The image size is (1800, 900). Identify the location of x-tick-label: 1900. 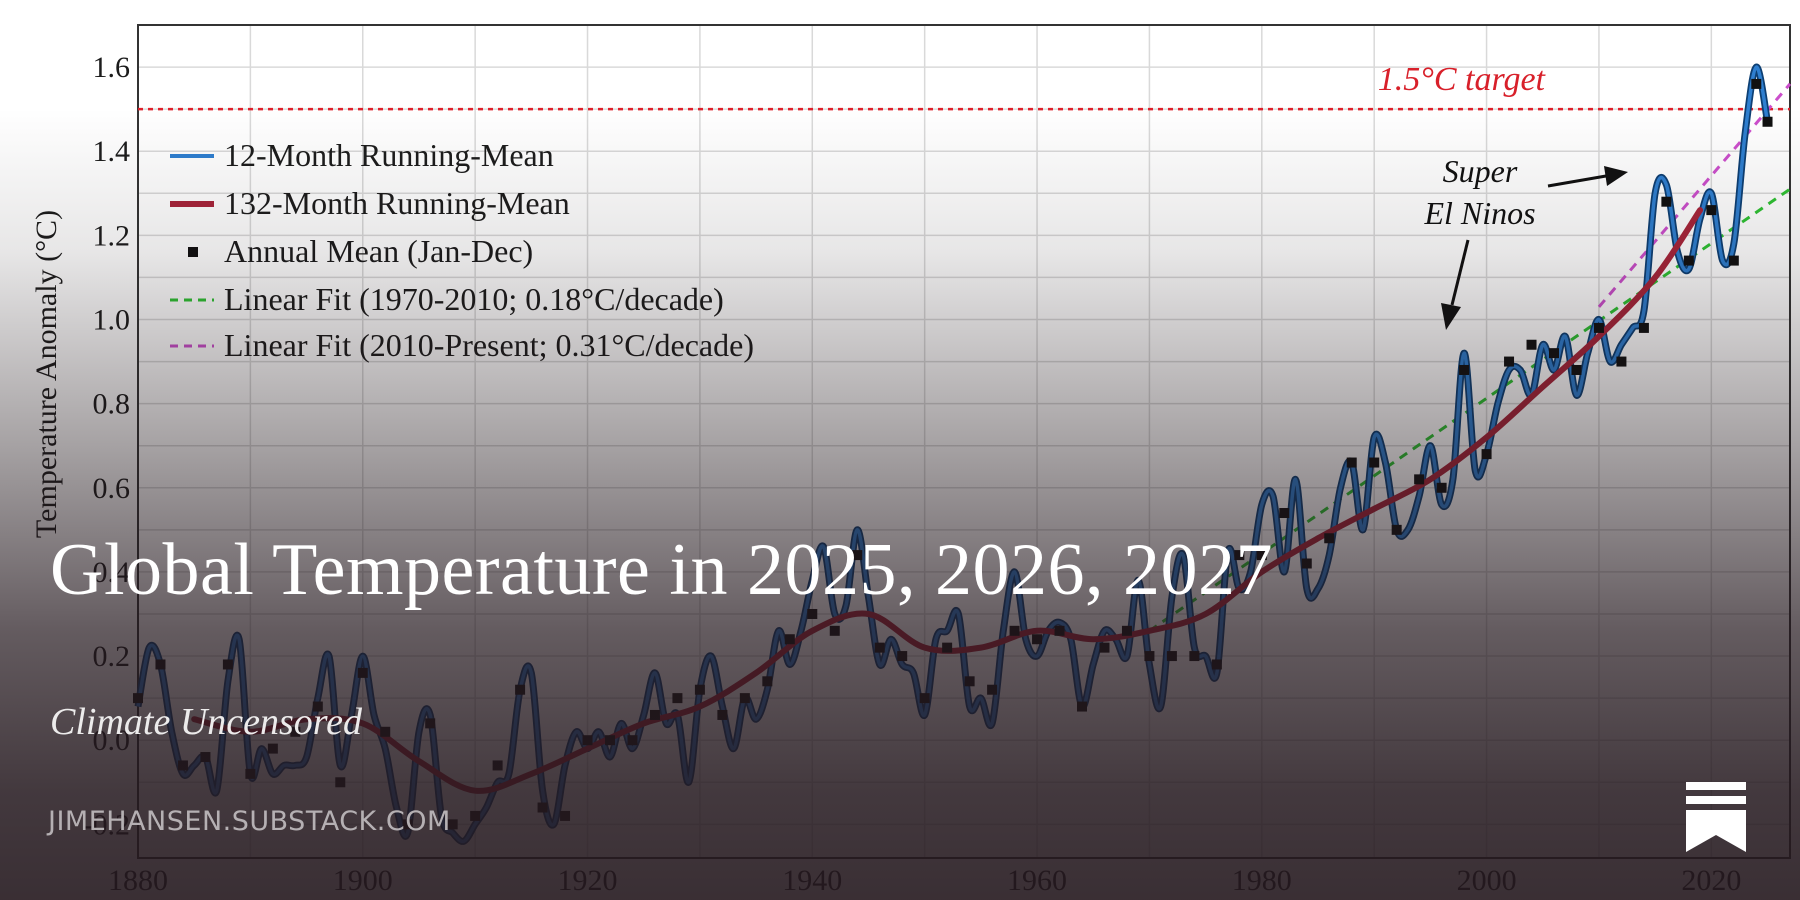
(363, 880).